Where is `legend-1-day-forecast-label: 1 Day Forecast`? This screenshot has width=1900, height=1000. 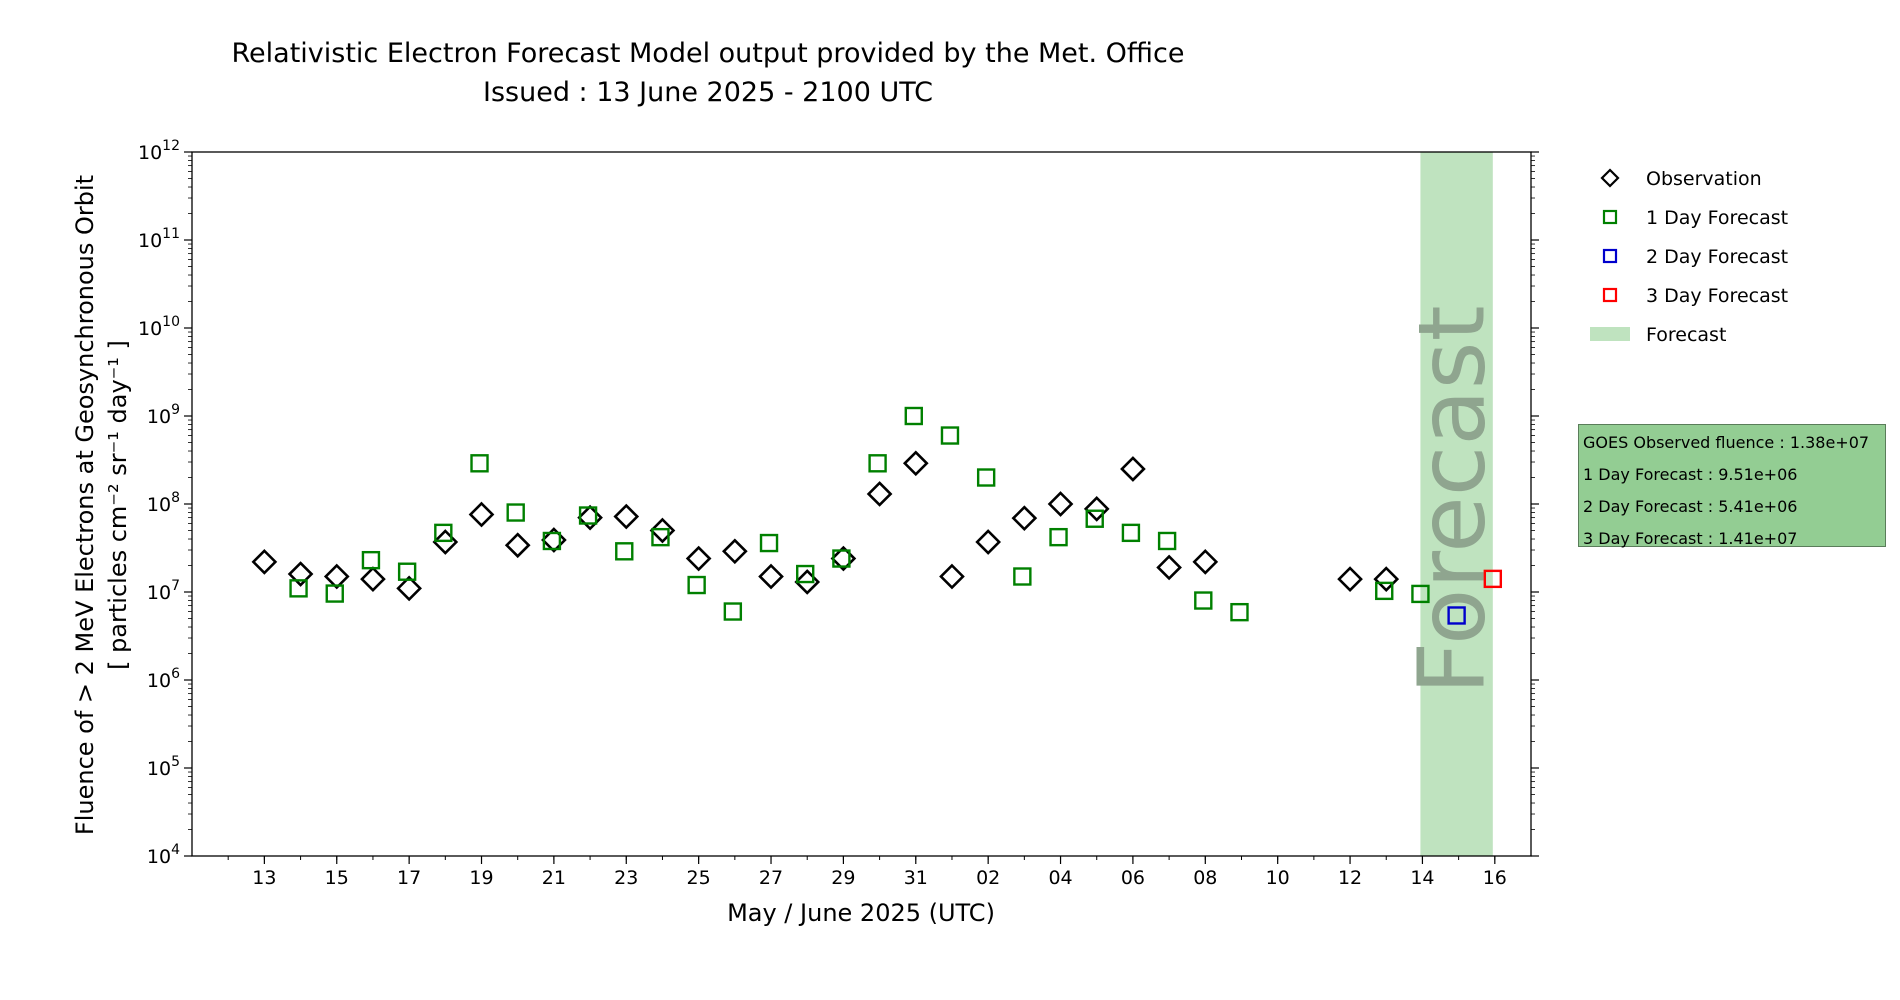
legend-1-day-forecast-label: 1 Day Forecast is located at coordinates (1717, 218).